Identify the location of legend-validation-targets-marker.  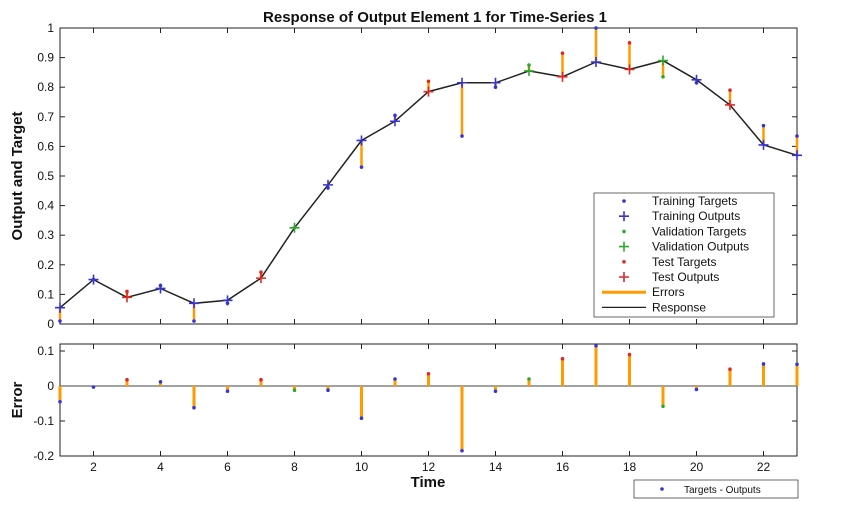
(624, 231).